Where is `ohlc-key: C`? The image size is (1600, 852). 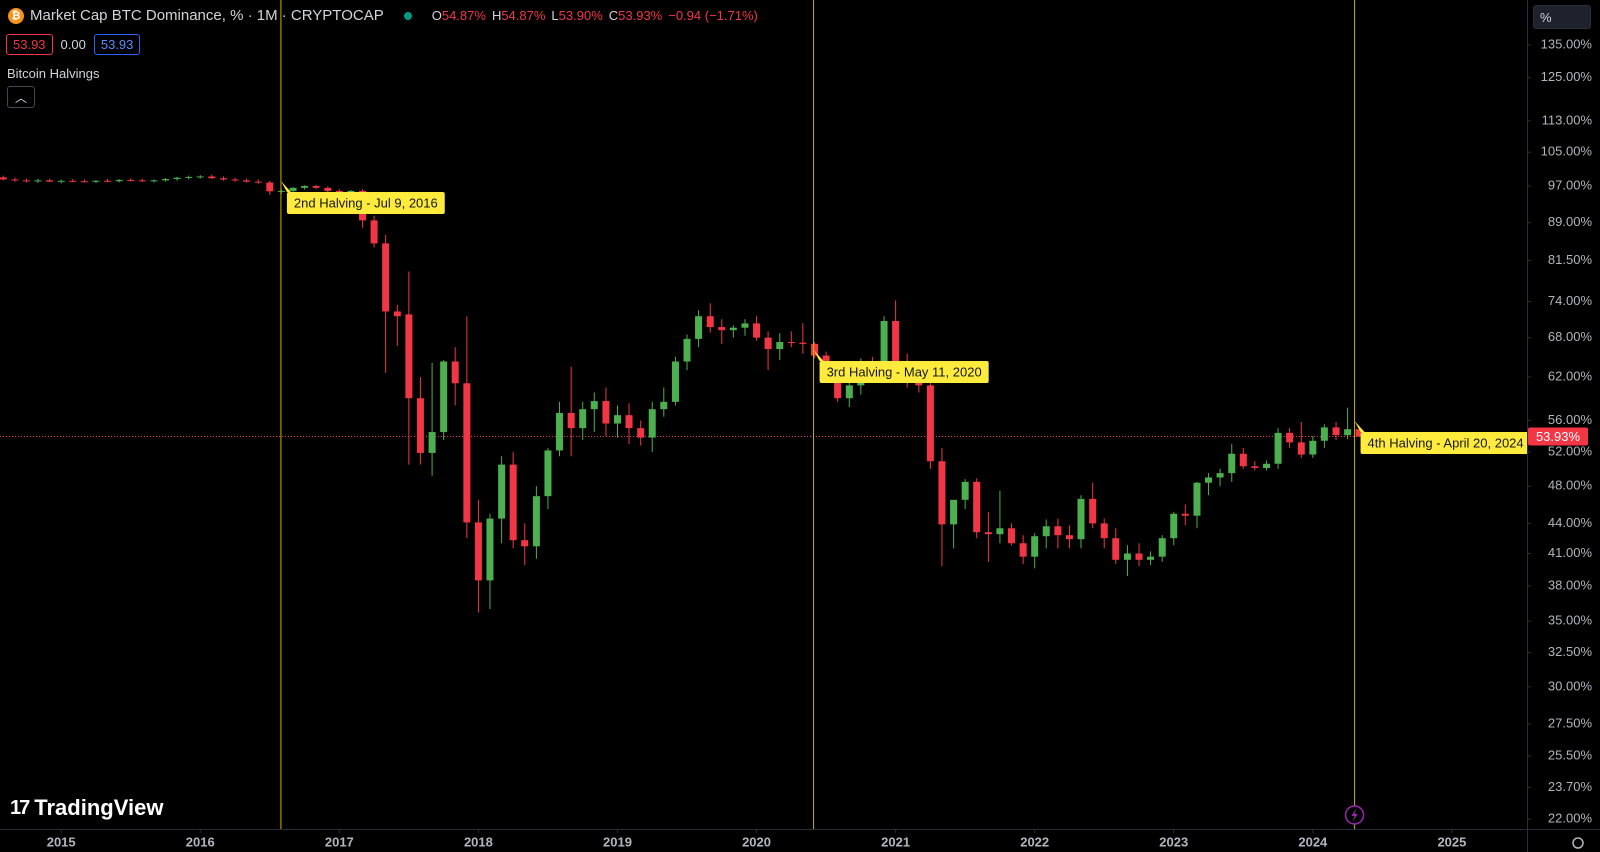
ohlc-key: C is located at coordinates (613, 15).